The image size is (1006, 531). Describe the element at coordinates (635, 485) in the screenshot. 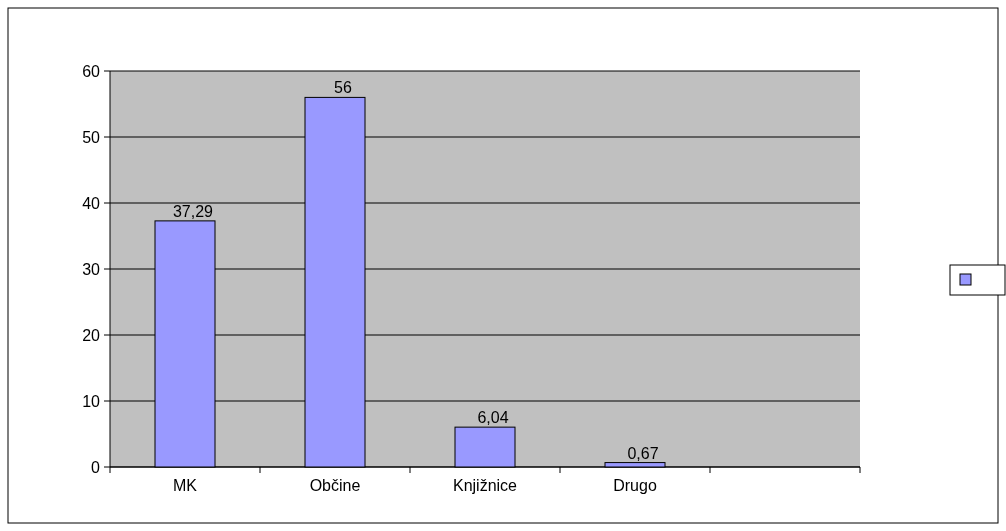

I see `x-tick-label: Drugo` at that location.